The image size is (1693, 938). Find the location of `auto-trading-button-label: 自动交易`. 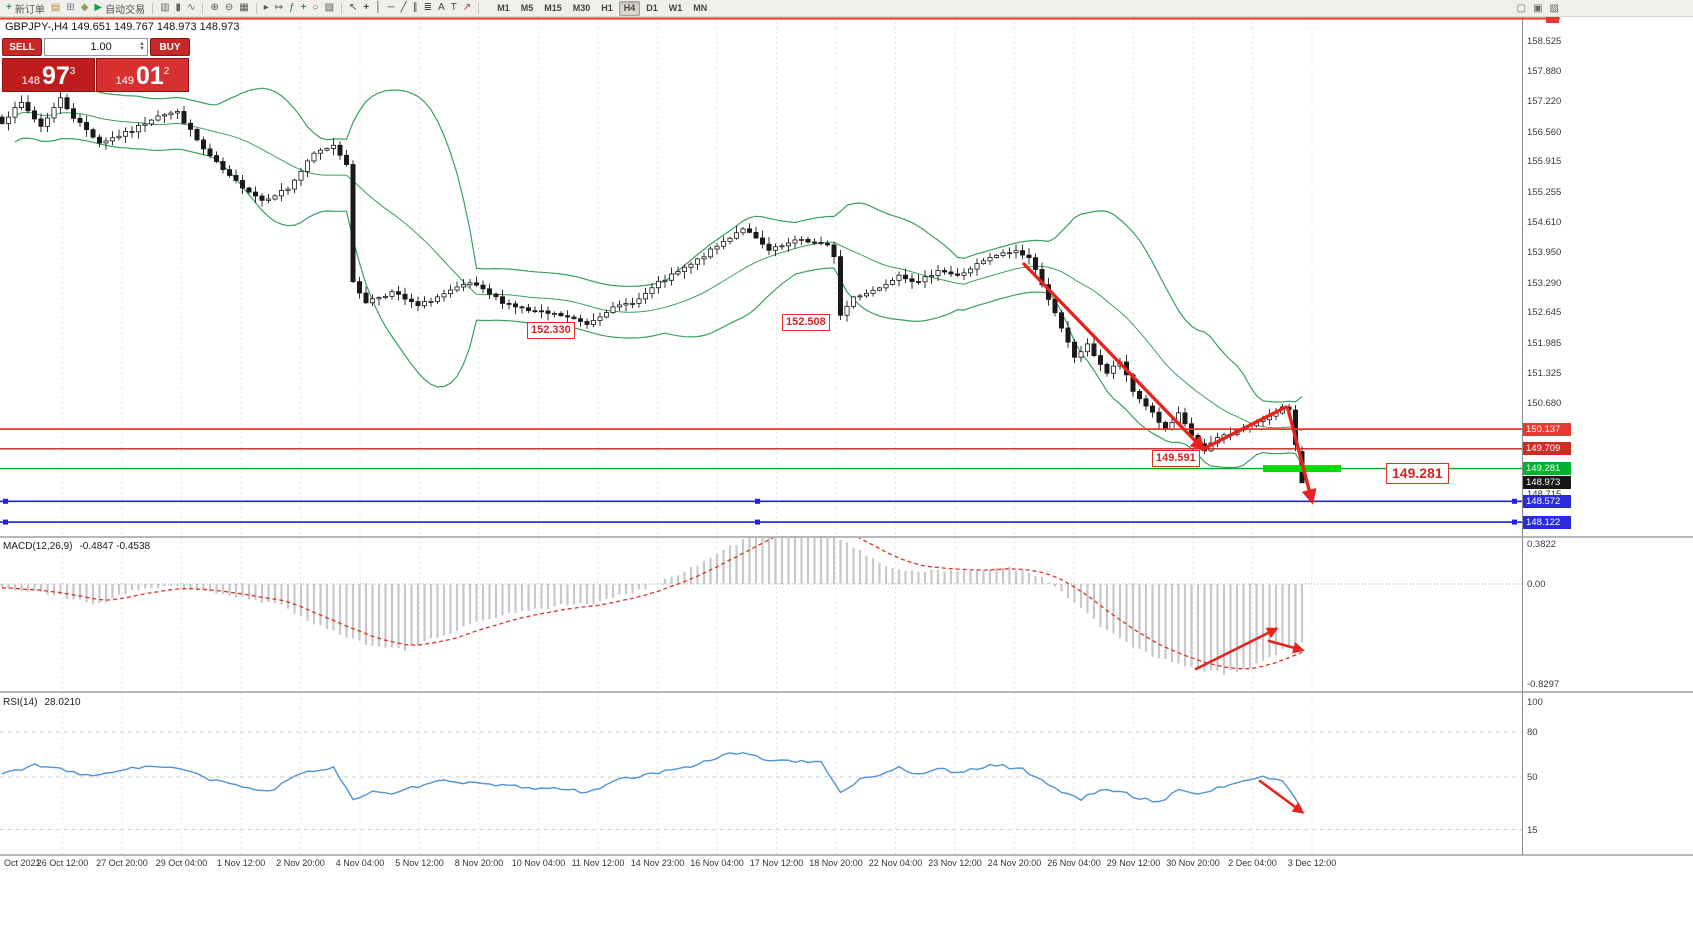

auto-trading-button-label: 自动交易 is located at coordinates (125, 10).